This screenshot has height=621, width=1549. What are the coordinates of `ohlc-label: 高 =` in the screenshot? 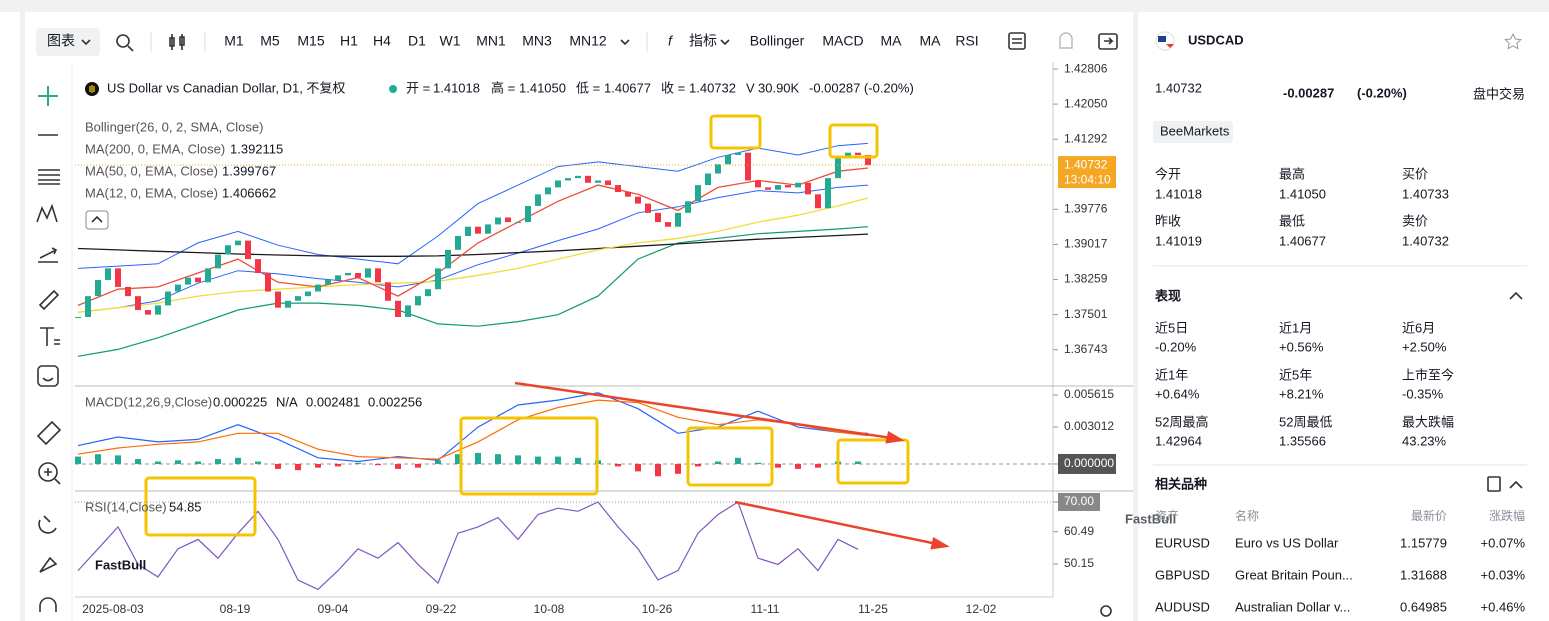 It's located at (503, 87).